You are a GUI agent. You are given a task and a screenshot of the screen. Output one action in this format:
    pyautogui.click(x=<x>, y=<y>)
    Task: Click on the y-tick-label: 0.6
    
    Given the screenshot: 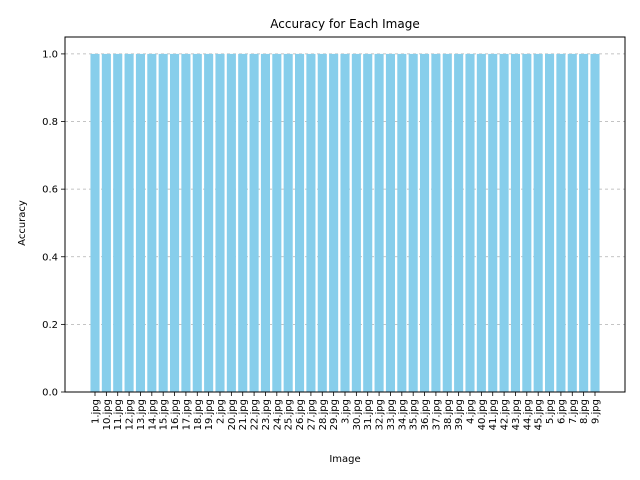 What is the action you would take?
    pyautogui.click(x=50, y=190)
    